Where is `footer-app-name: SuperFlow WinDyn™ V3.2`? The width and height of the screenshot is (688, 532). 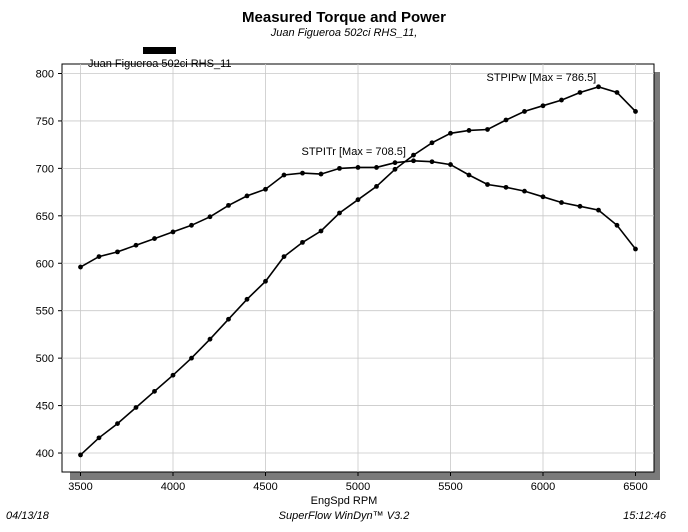
footer-app-name: SuperFlow WinDyn™ V3.2 is located at coordinates (344, 516).